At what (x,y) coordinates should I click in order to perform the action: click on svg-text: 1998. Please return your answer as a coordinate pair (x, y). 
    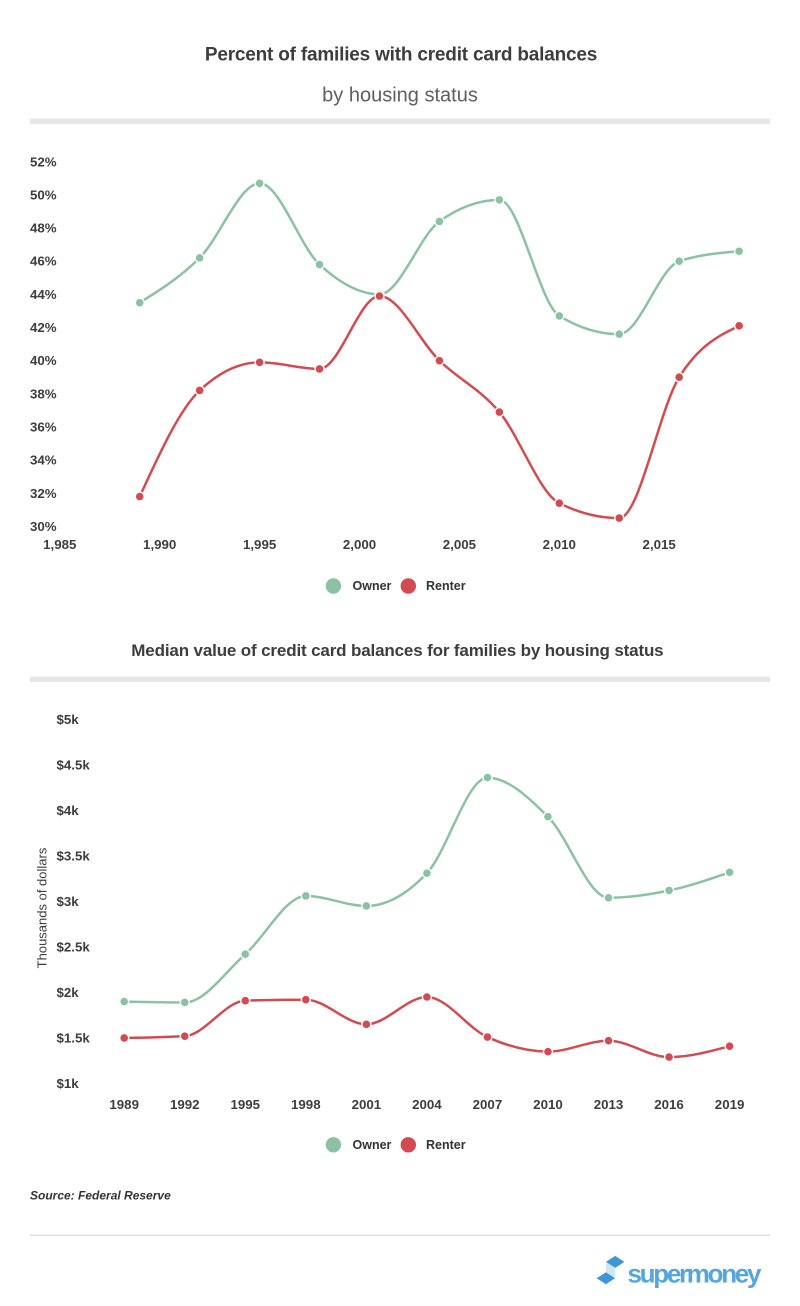
    Looking at the image, I should click on (306, 1104).